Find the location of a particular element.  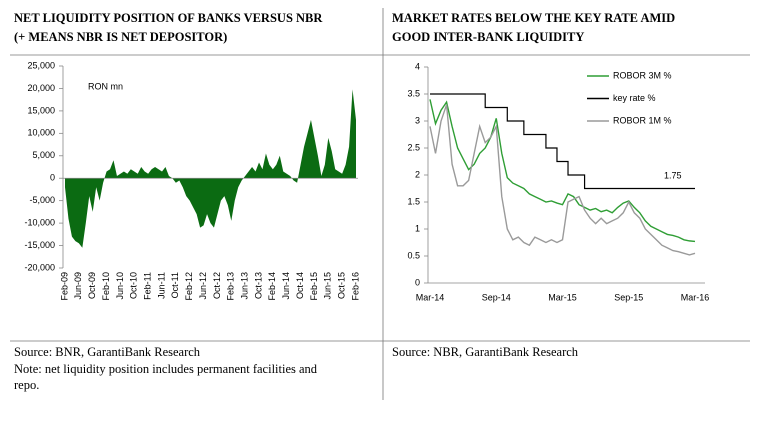

x-tick-label: Oct-13 is located at coordinates (258, 285).